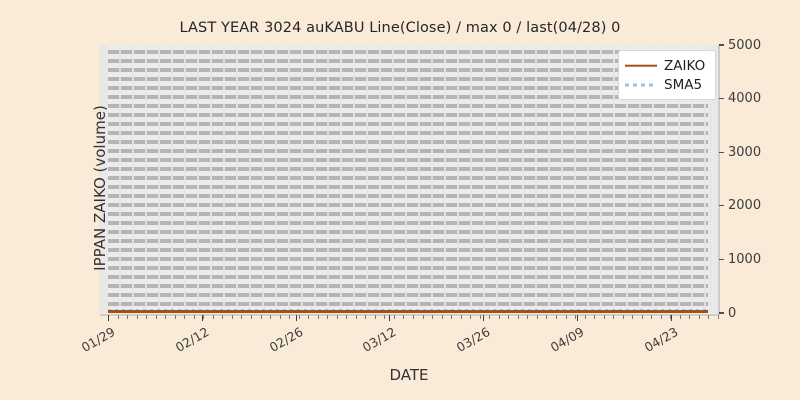  I want to click on axis-spine-right, so click(719, 180).